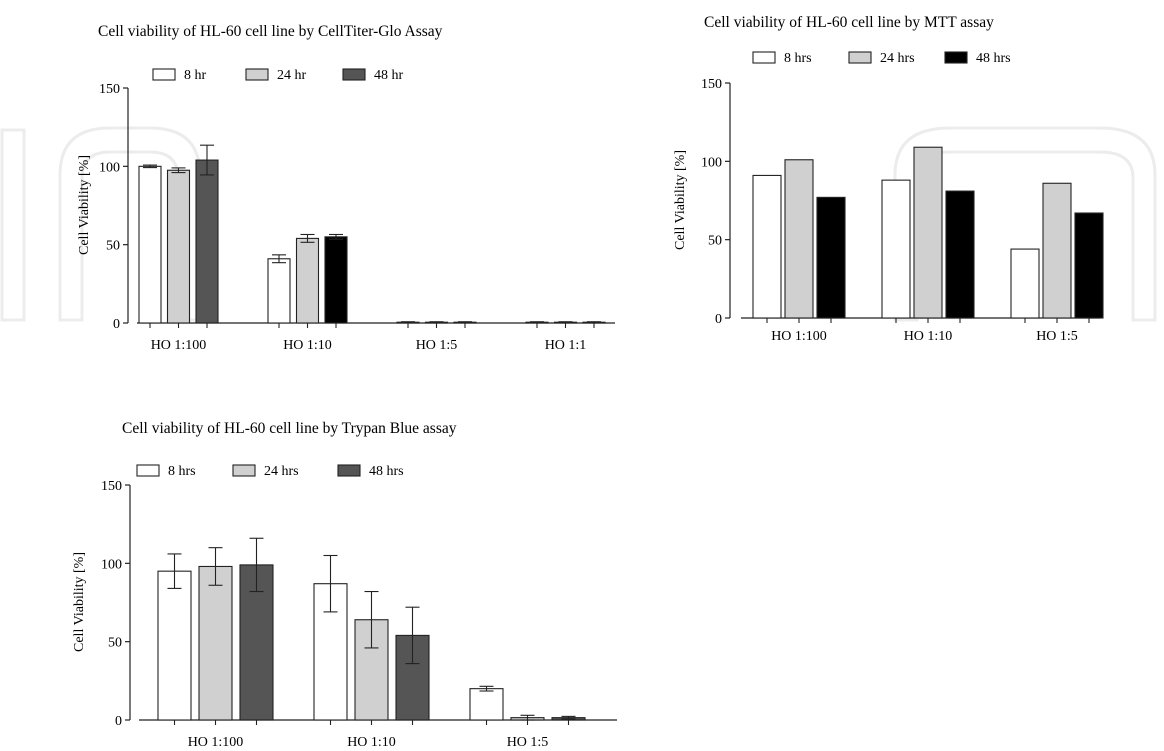 The height and width of the screenshot is (751, 1164). Describe the element at coordinates (195, 75) in the screenshot. I see `legend-label: 8 hr` at that location.